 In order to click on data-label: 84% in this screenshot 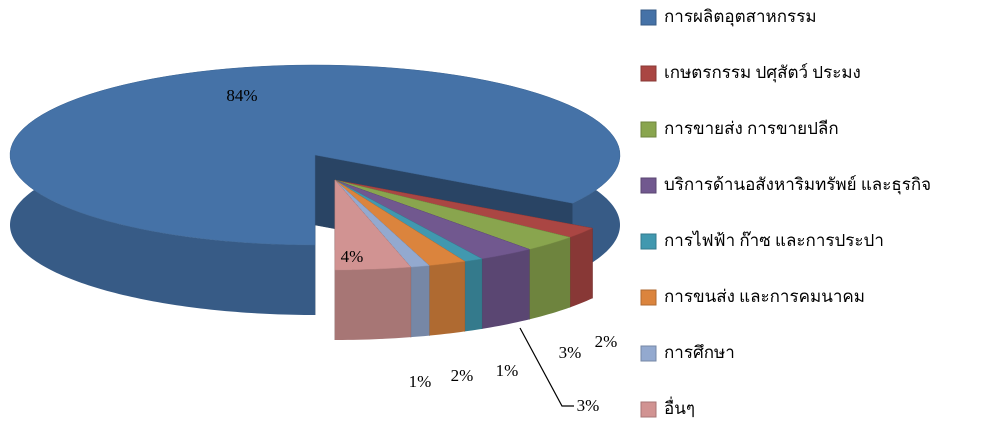, I will do `click(241, 95)`.